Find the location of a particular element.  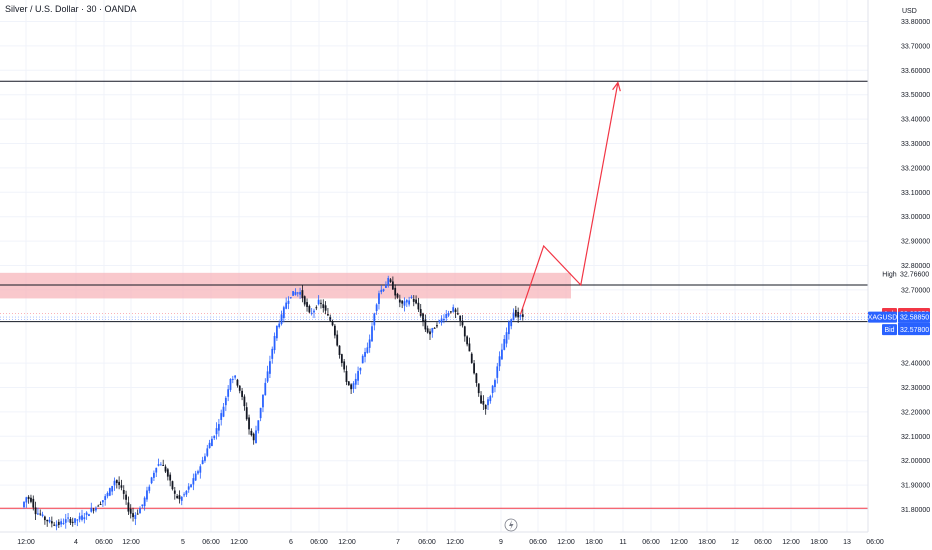

projection-path is located at coordinates (570, 198).